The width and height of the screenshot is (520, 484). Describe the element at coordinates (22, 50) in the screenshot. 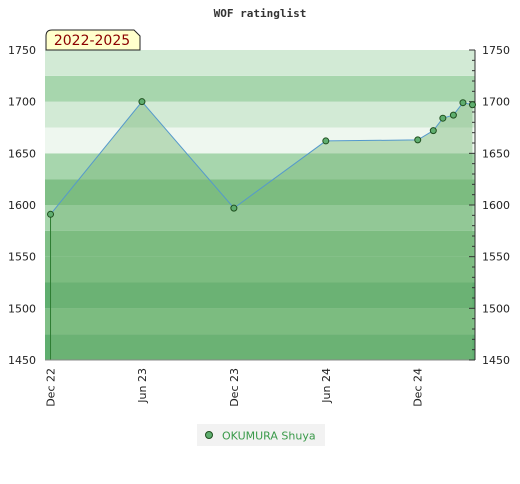

I see `y-tick-label-left: 1750` at that location.